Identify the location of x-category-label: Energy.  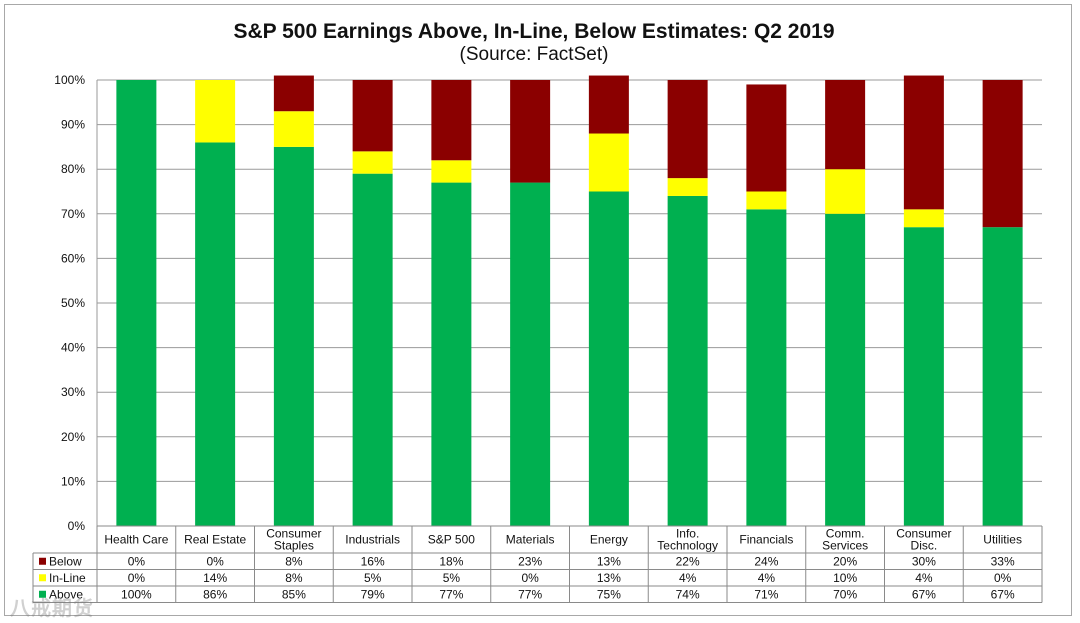
(609, 540).